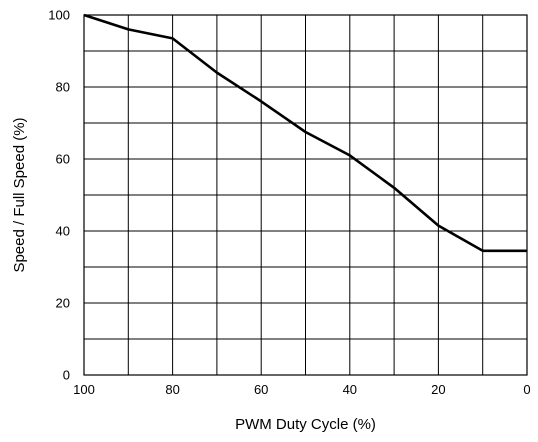  What do you see at coordinates (63, 159) in the screenshot?
I see `y-tick-label: 60` at bounding box center [63, 159].